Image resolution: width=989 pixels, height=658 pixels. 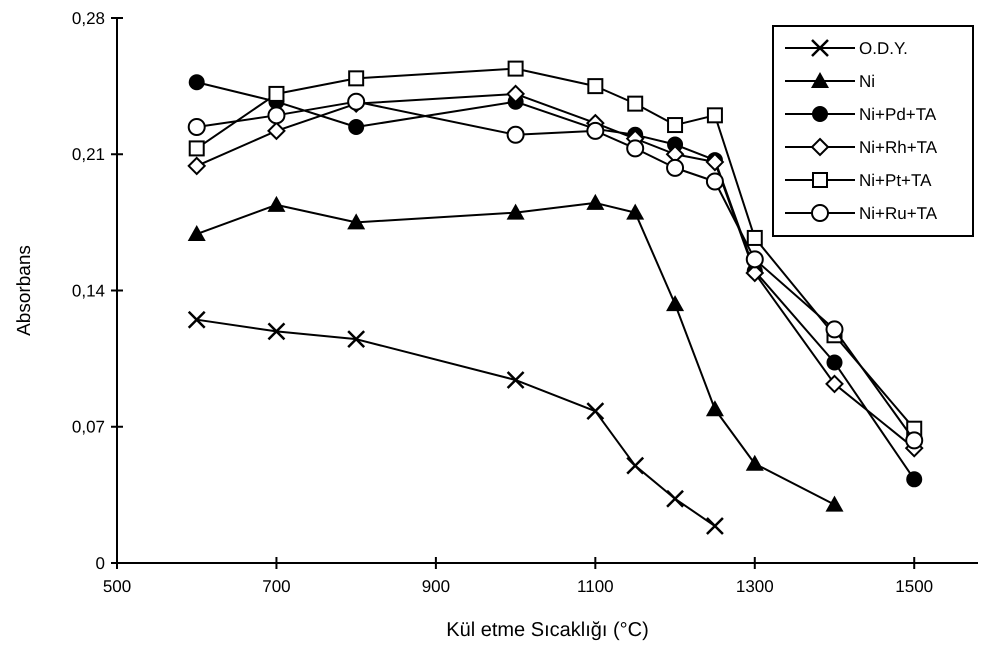 What do you see at coordinates (914, 586) in the screenshot?
I see `x-tick-label: 1500` at bounding box center [914, 586].